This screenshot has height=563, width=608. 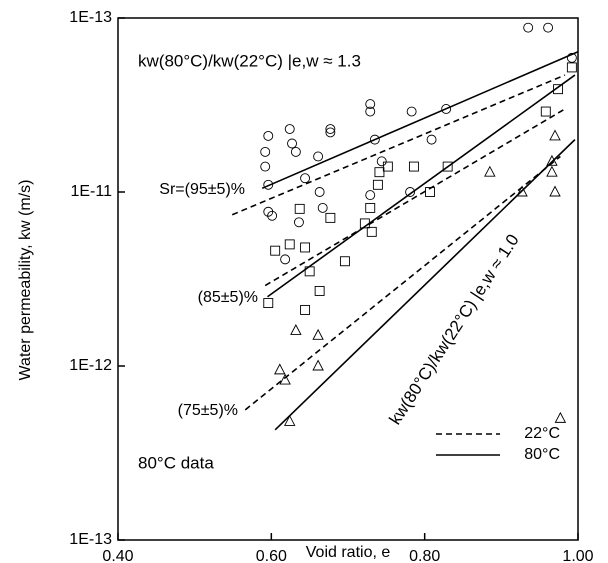 I want to click on x-axis-label: Void ratio, e, so click(x=348, y=552).